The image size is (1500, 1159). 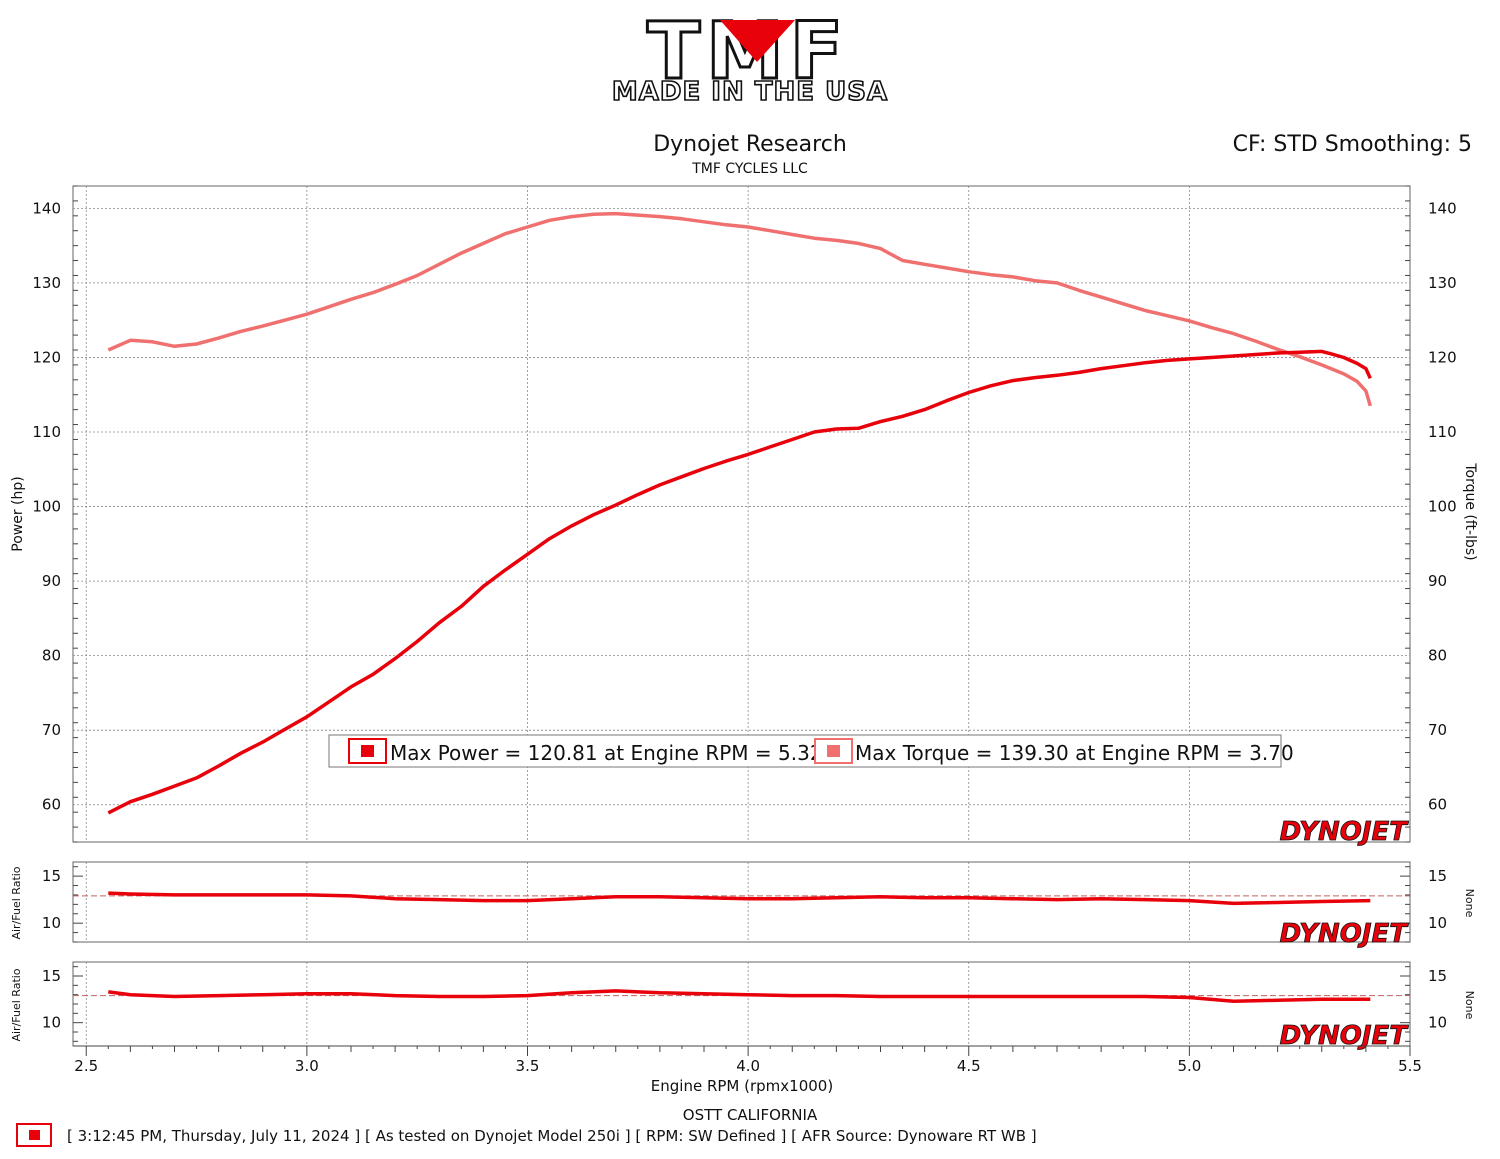 I want to click on tmf-logo: TMF MADE IN THE USA, so click(x=749, y=57).